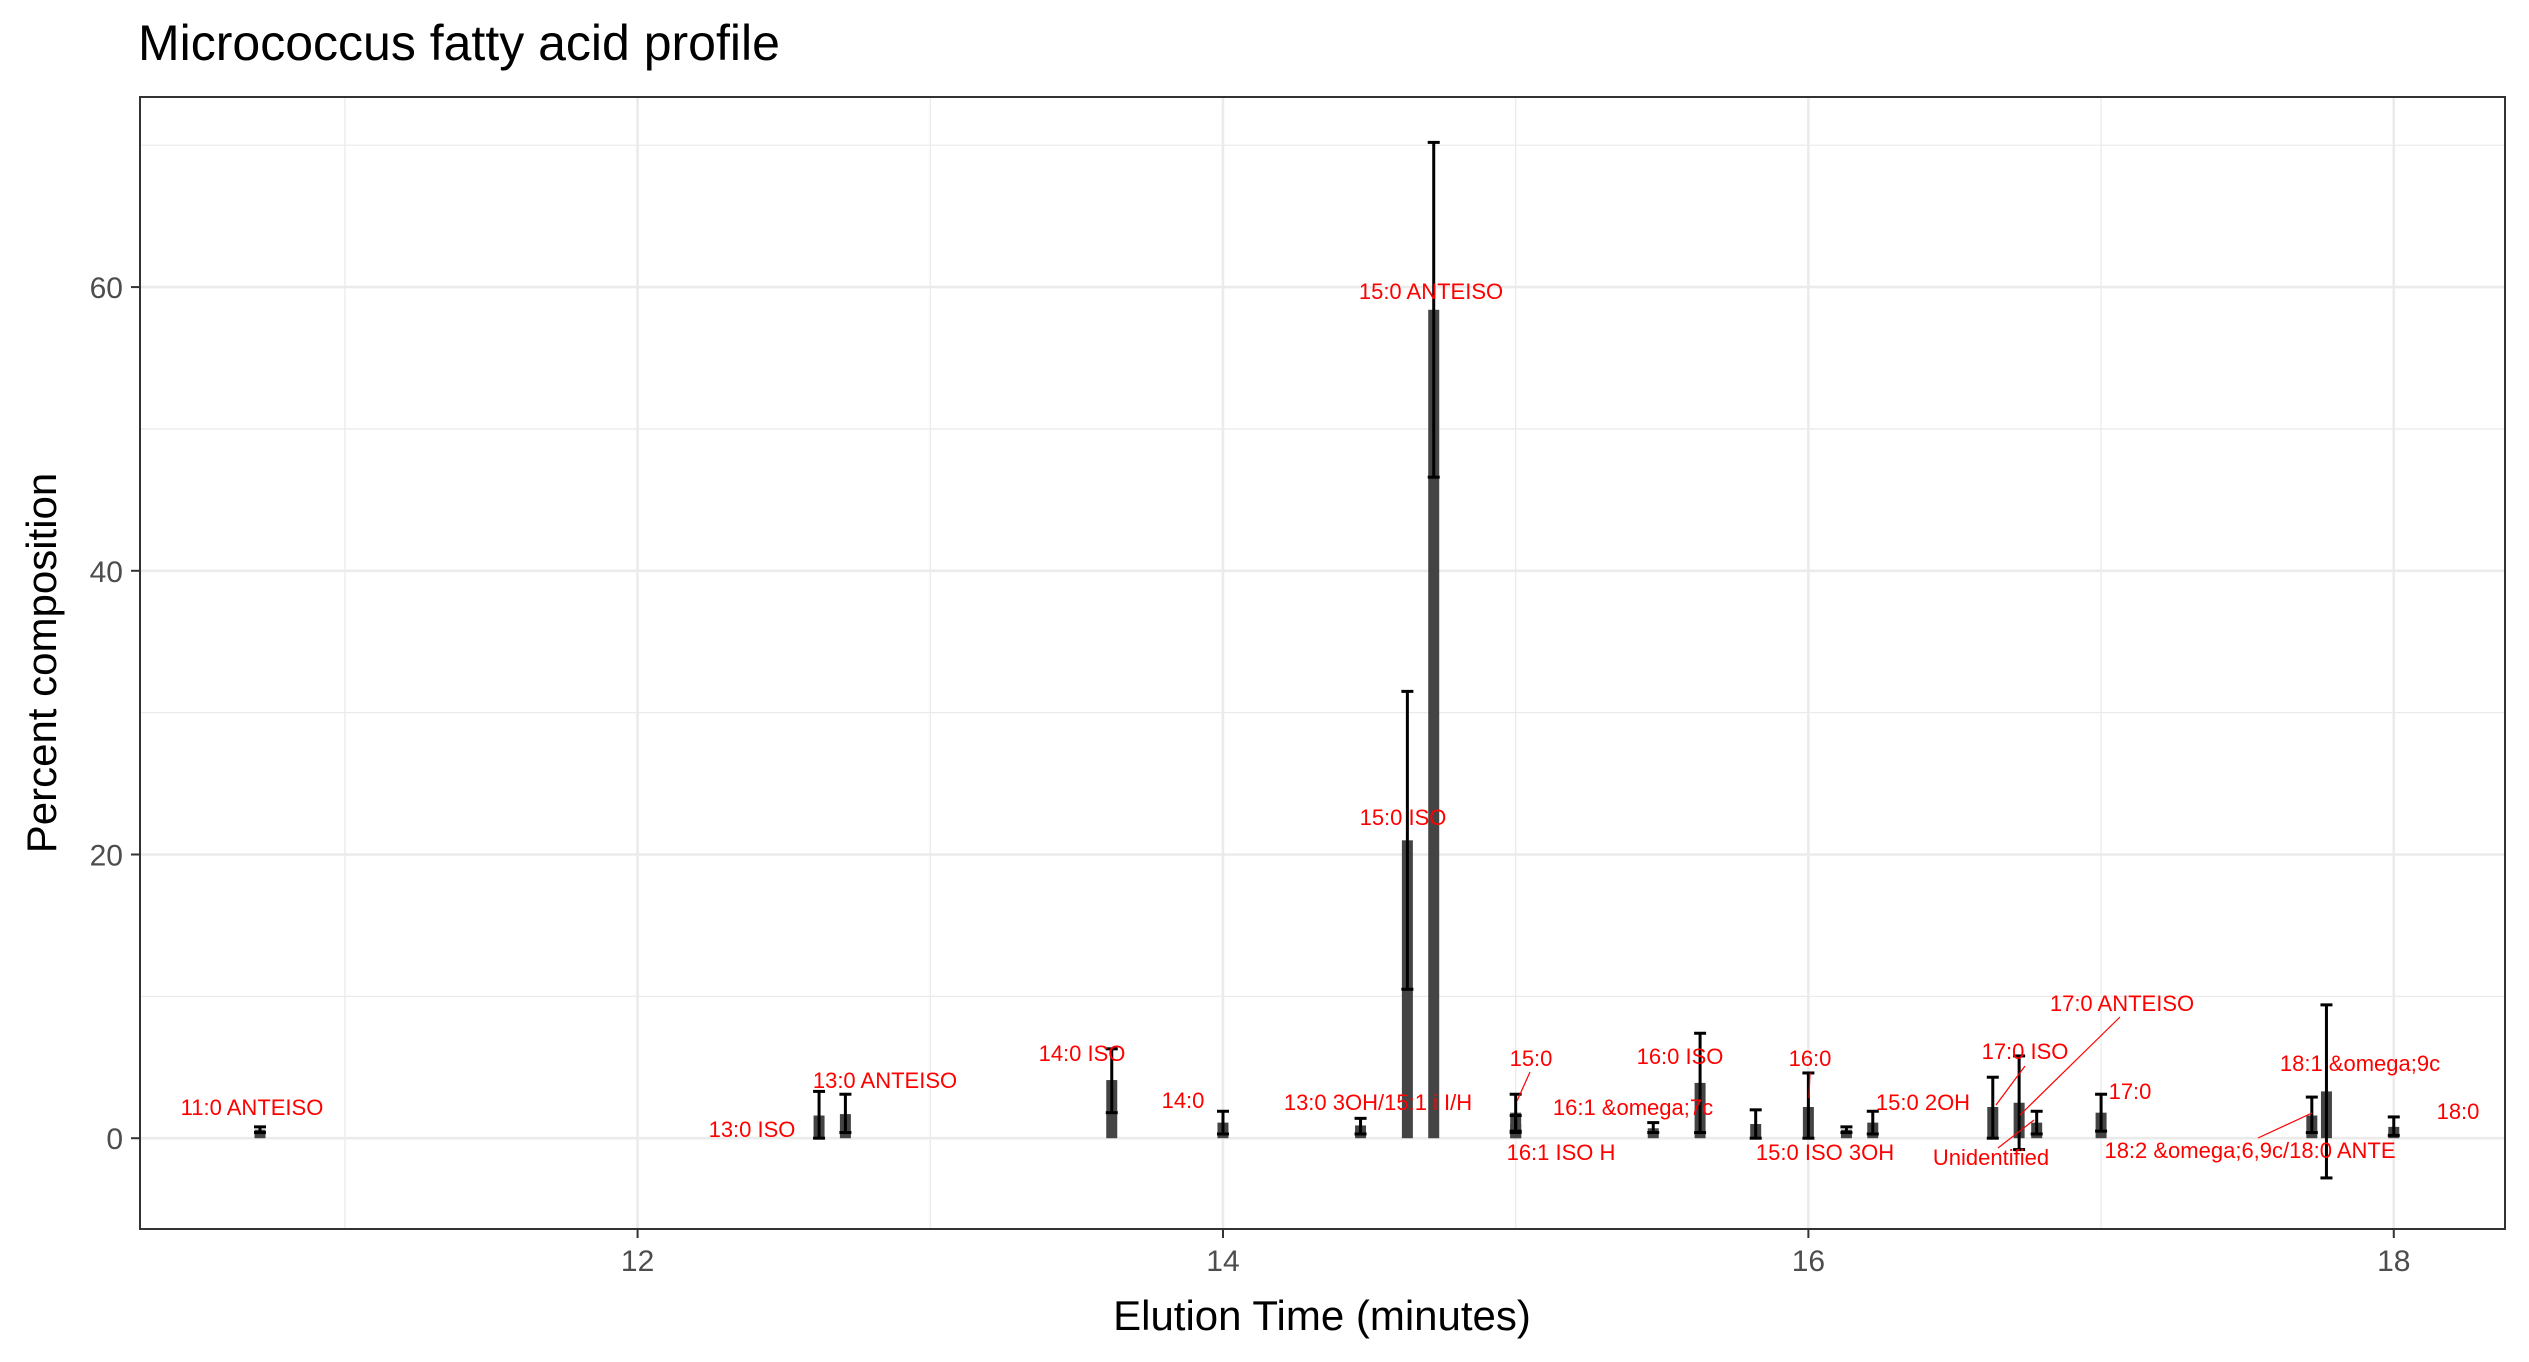  I want to click on x-axis: 12 14 16 18, so click(1515, 1253).